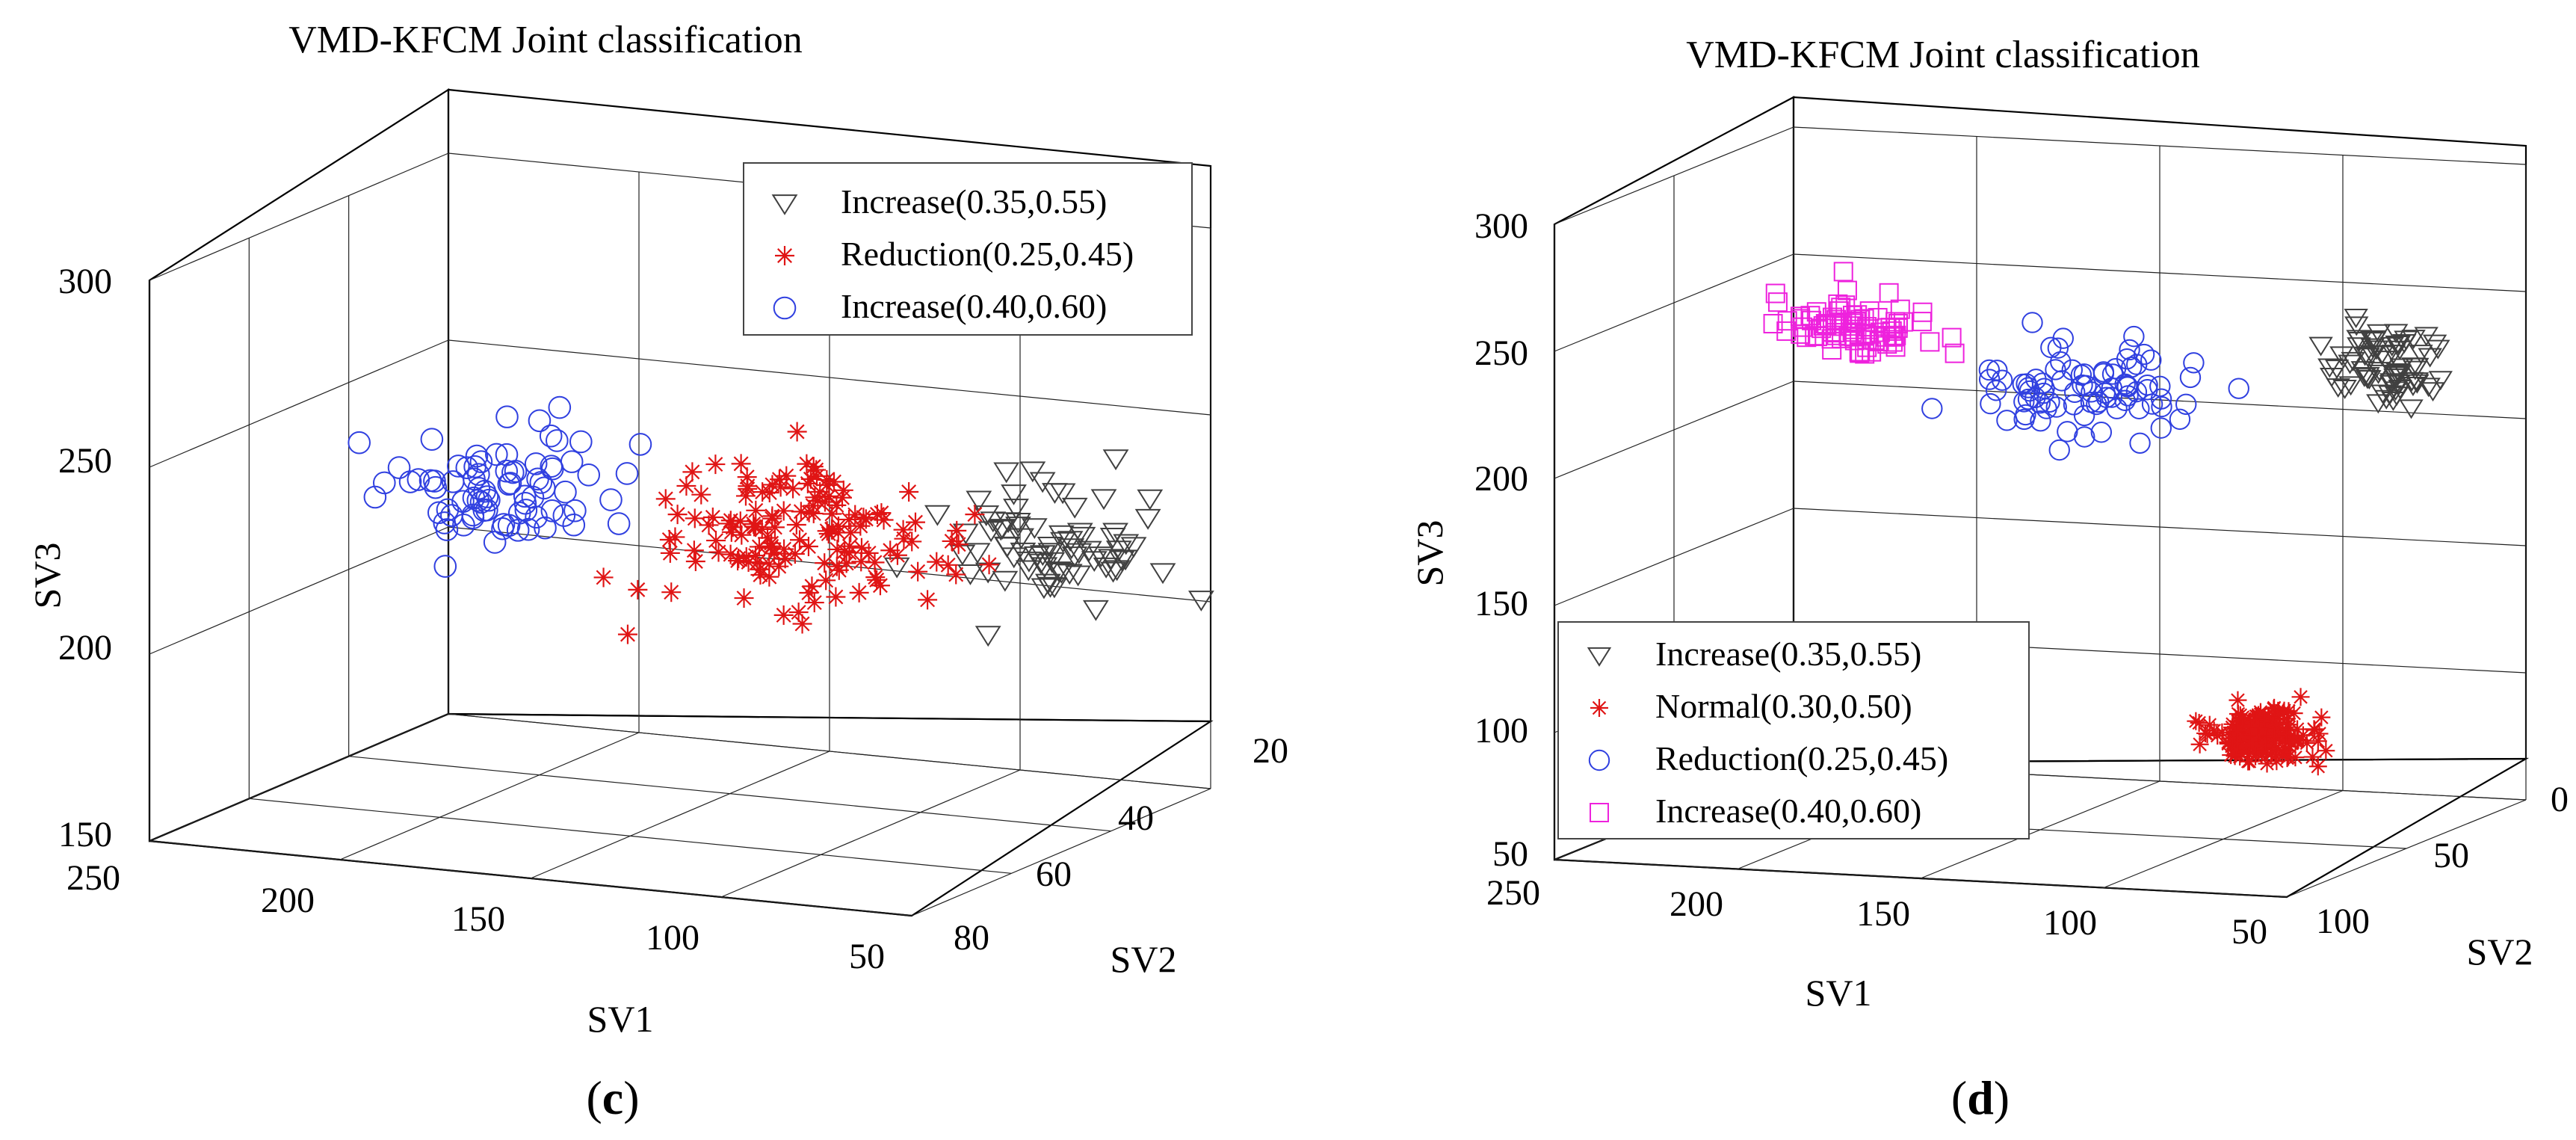  What do you see at coordinates (85, 648) in the screenshot?
I see `z-tick-label: 200` at bounding box center [85, 648].